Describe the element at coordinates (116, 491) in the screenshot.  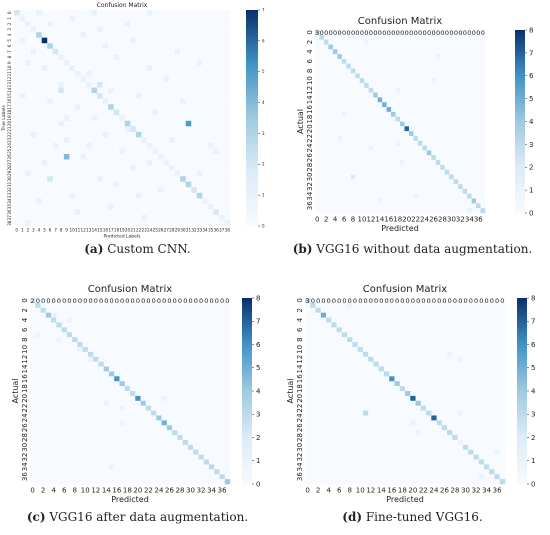
I see `x-tick-label: 16` at that location.